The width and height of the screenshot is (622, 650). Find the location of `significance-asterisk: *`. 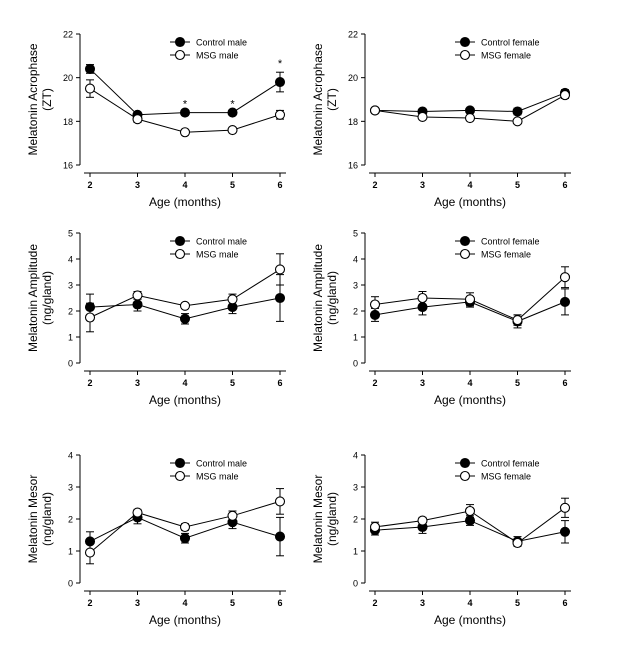

significance-asterisk: * is located at coordinates (280, 64).